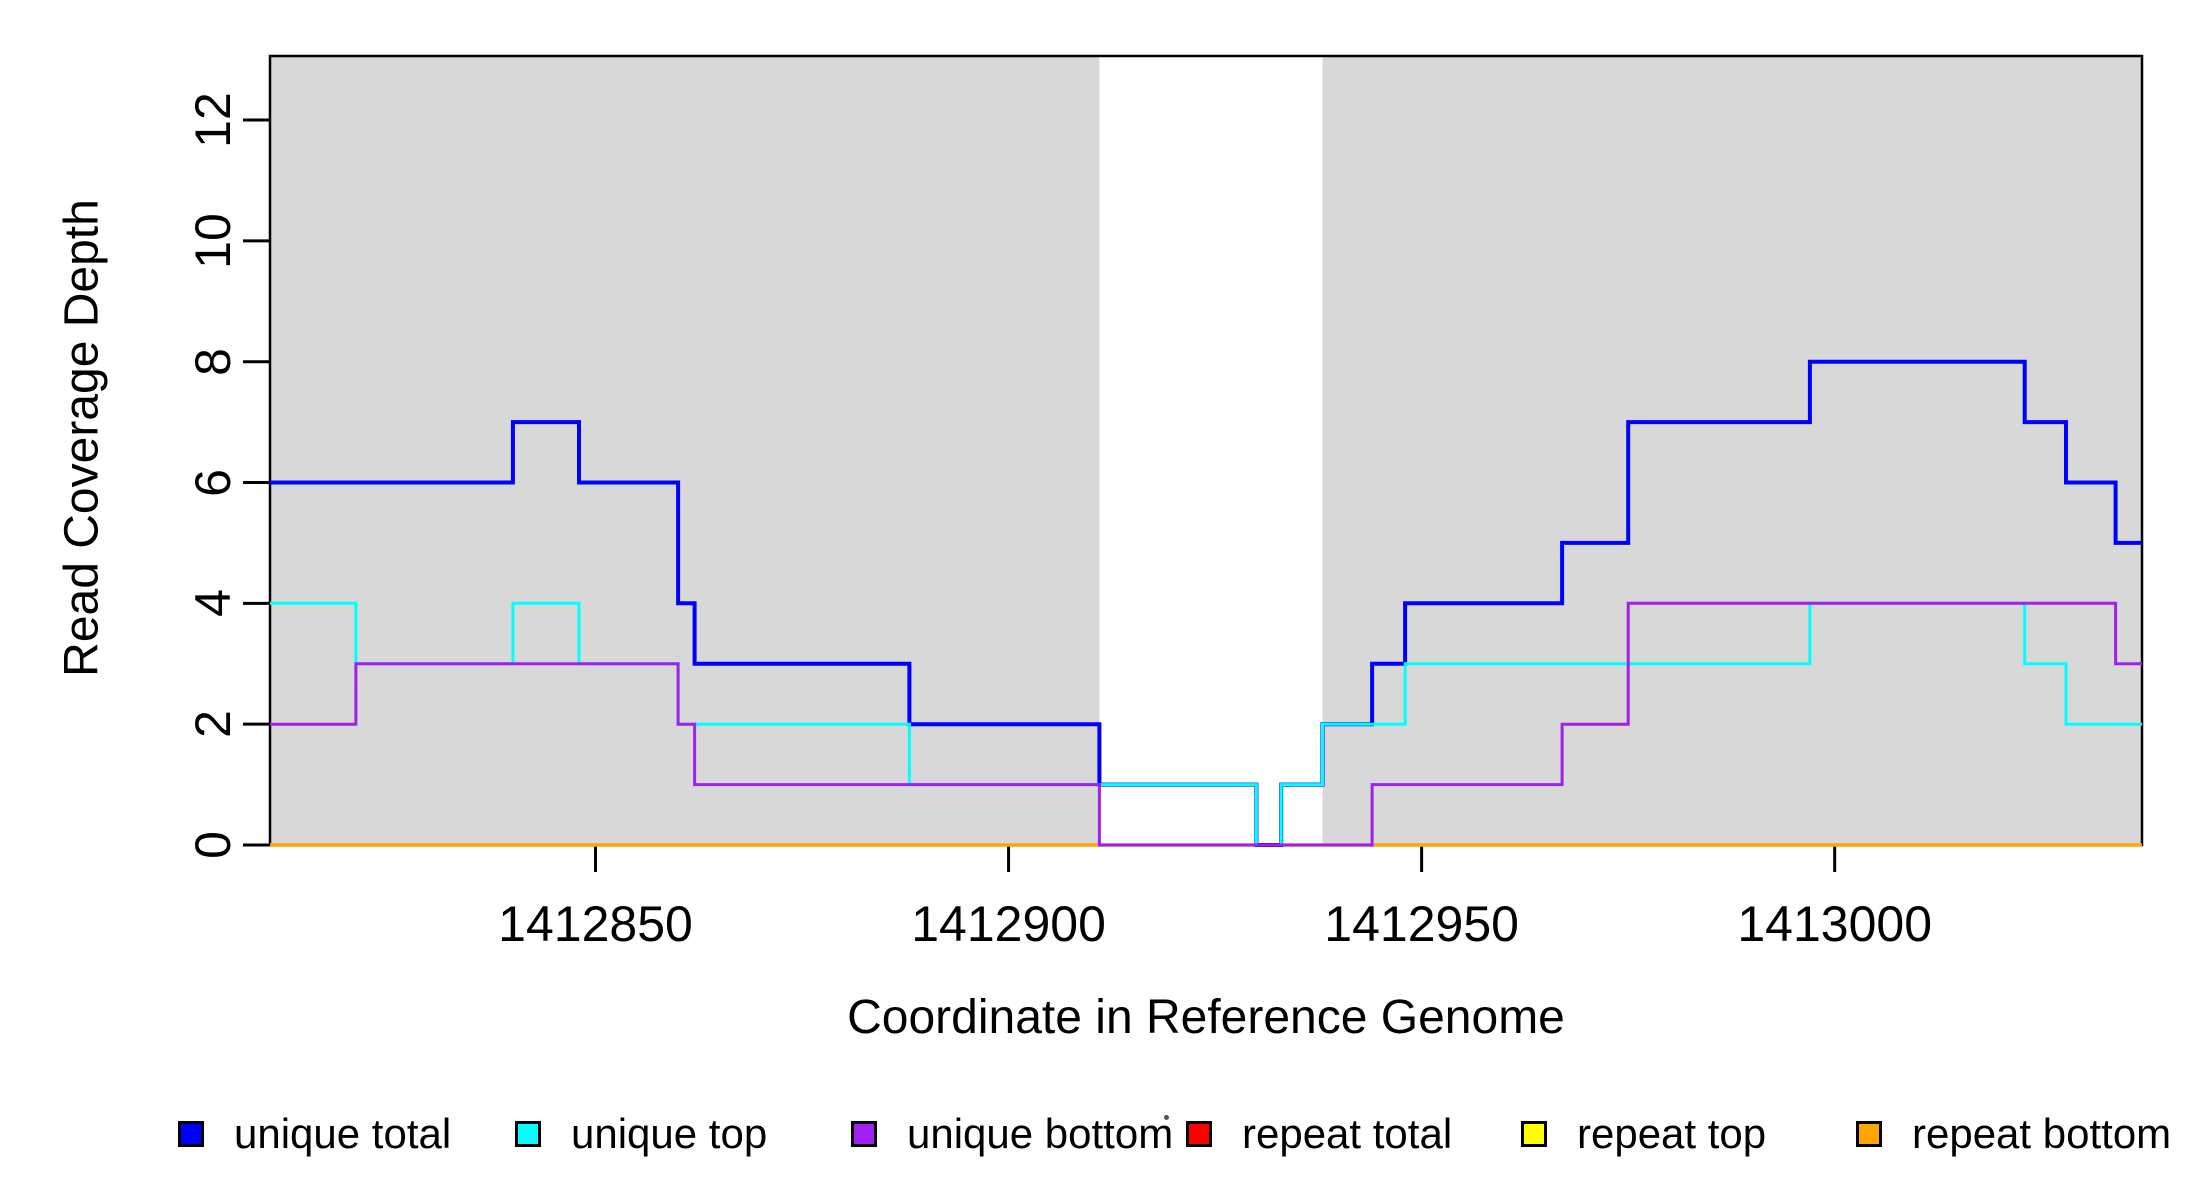 The height and width of the screenshot is (1200, 2200). Describe the element at coordinates (1347, 1133) in the screenshot. I see `legend-label: repeat total` at that location.